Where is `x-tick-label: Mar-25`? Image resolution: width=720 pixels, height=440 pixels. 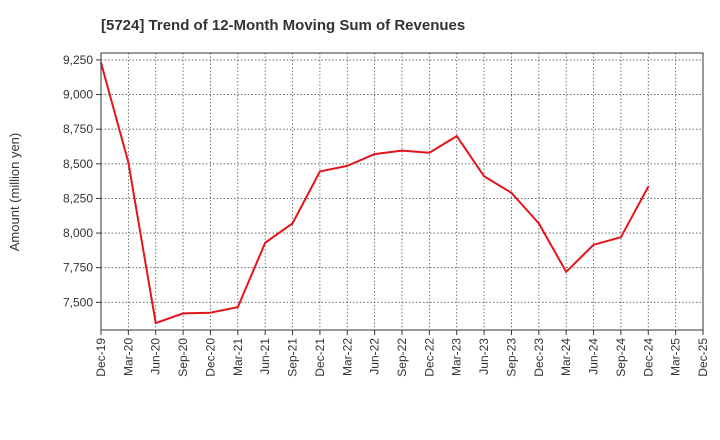 x-tick-label: Mar-25 is located at coordinates (676, 357).